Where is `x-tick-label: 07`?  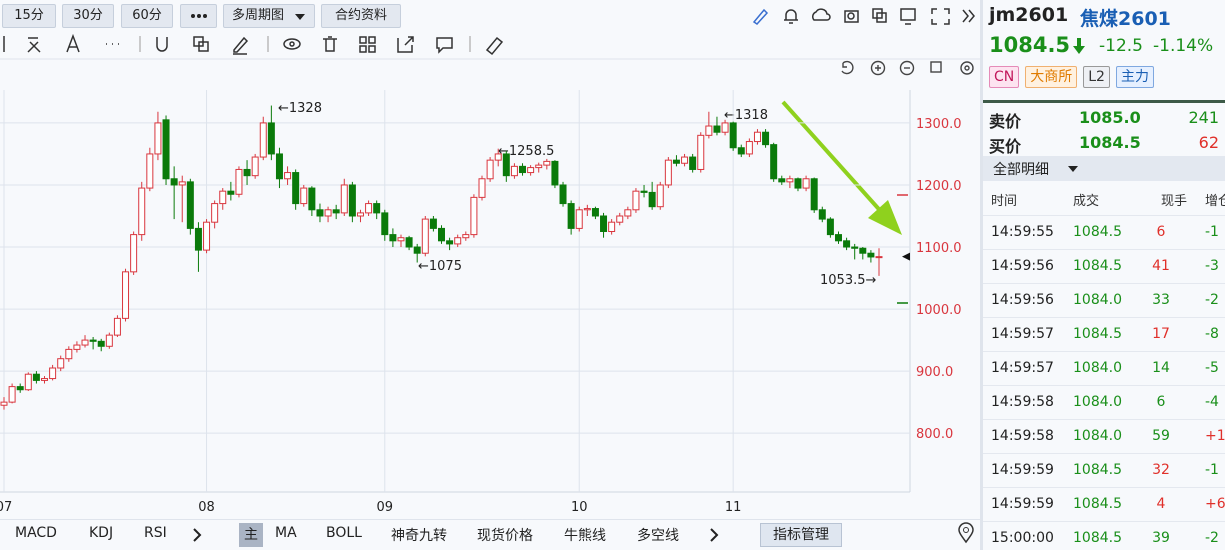 x-tick-label: 07 is located at coordinates (6, 507).